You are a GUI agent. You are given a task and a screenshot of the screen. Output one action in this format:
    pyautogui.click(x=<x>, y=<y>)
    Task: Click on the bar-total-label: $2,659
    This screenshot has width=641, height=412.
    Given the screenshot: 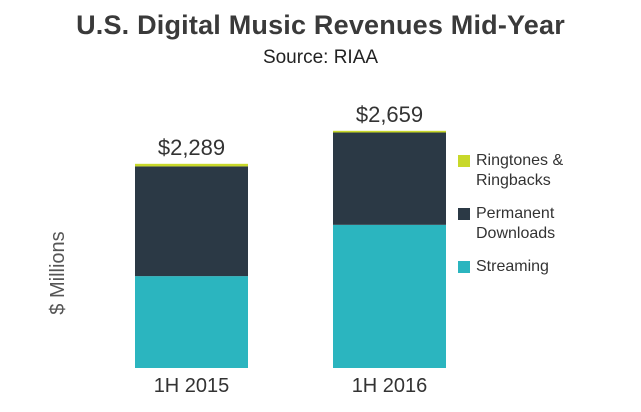 What is the action you would take?
    pyautogui.click(x=389, y=114)
    